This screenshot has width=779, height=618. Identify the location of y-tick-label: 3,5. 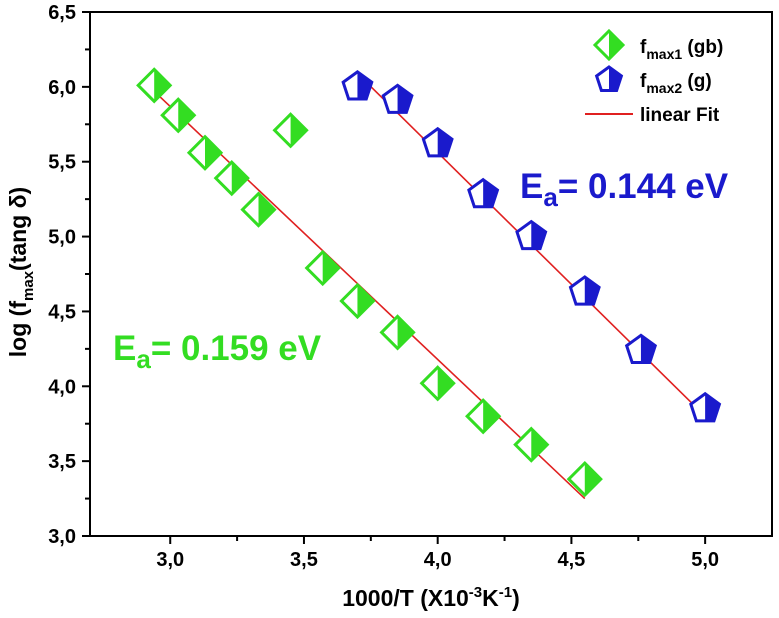
(62, 462).